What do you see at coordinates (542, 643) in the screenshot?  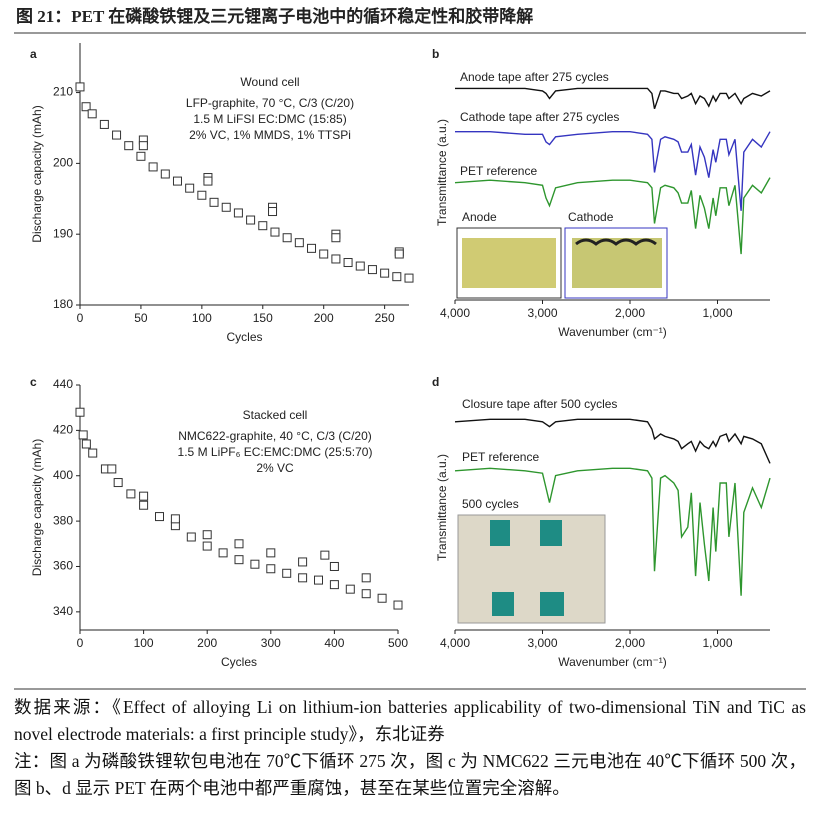 I see `x-tick-label: 3,000` at bounding box center [542, 643].